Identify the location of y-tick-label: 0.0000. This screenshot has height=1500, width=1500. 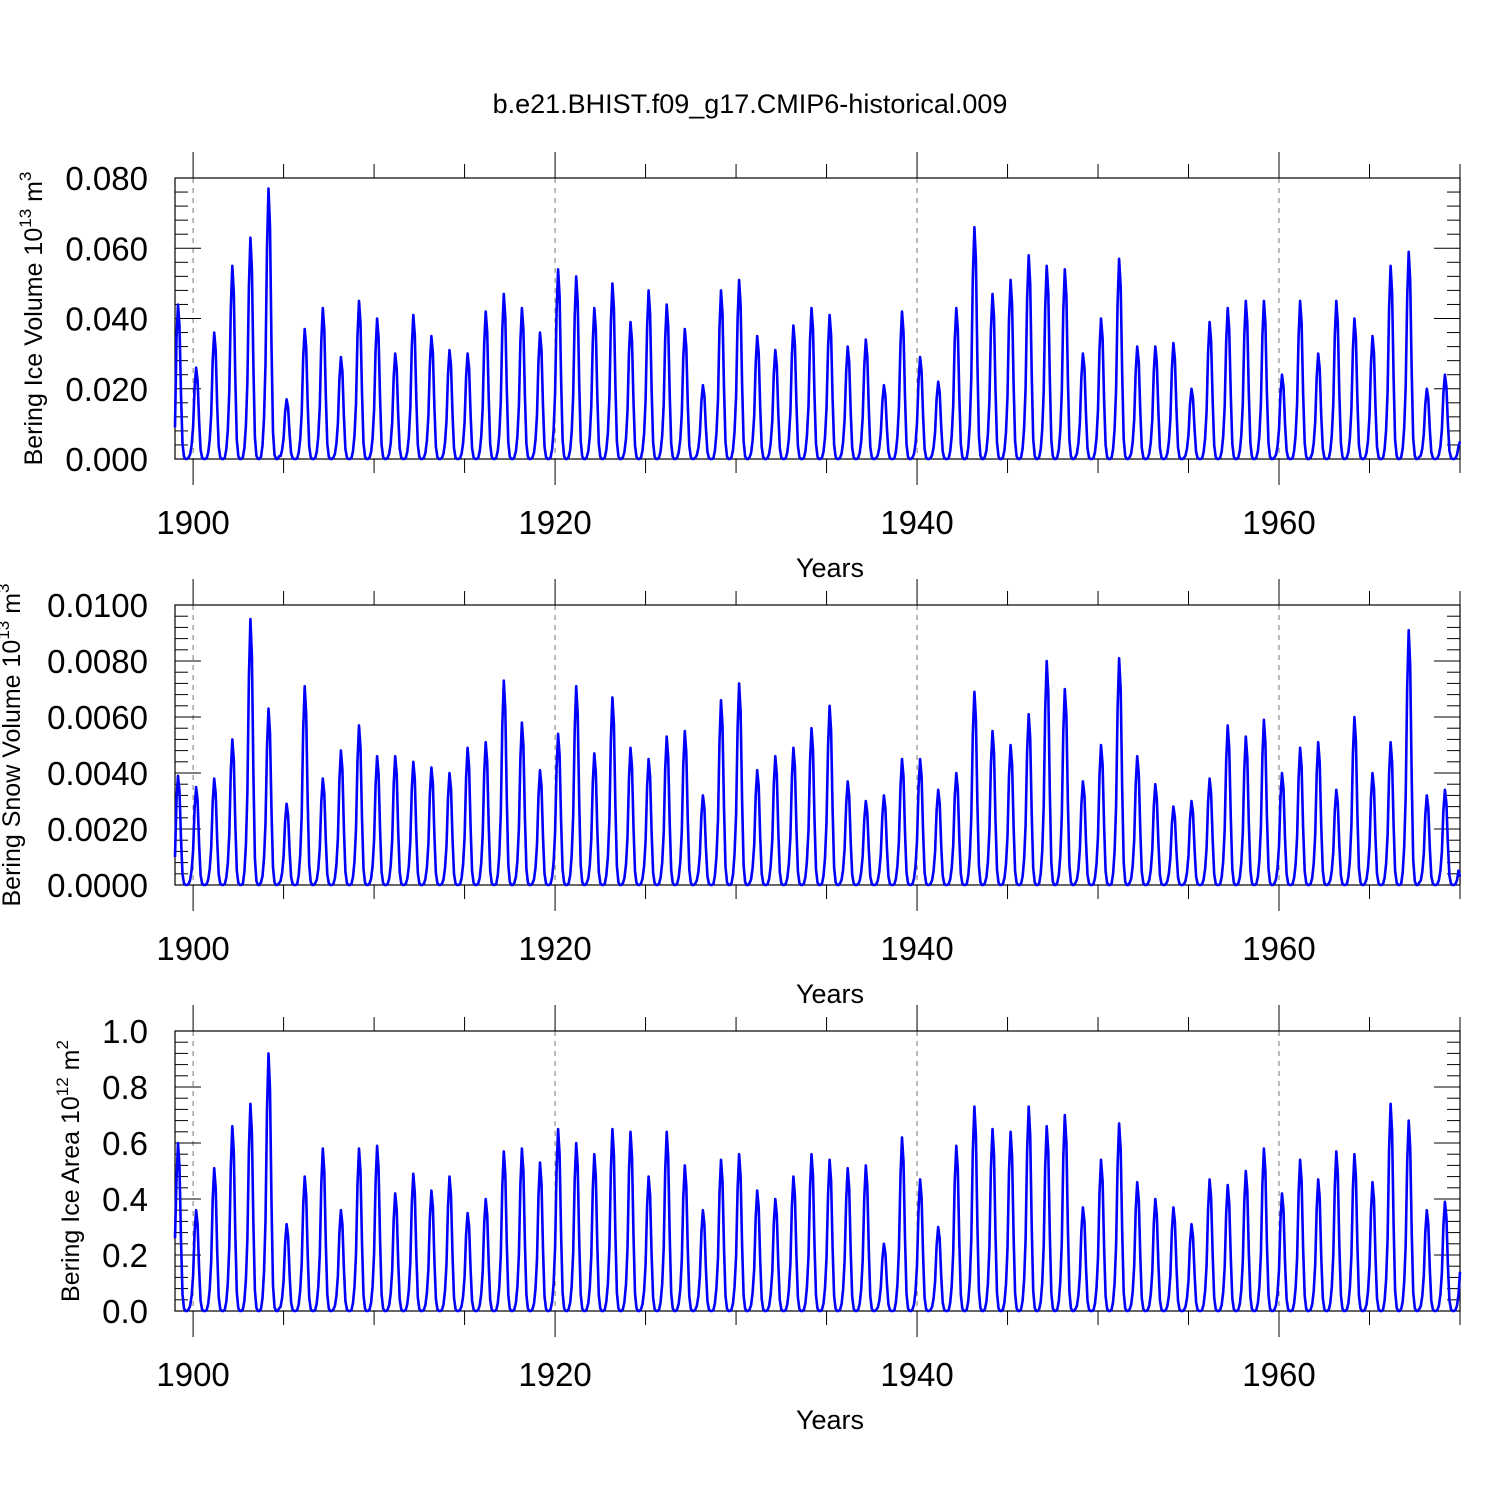
(97, 885).